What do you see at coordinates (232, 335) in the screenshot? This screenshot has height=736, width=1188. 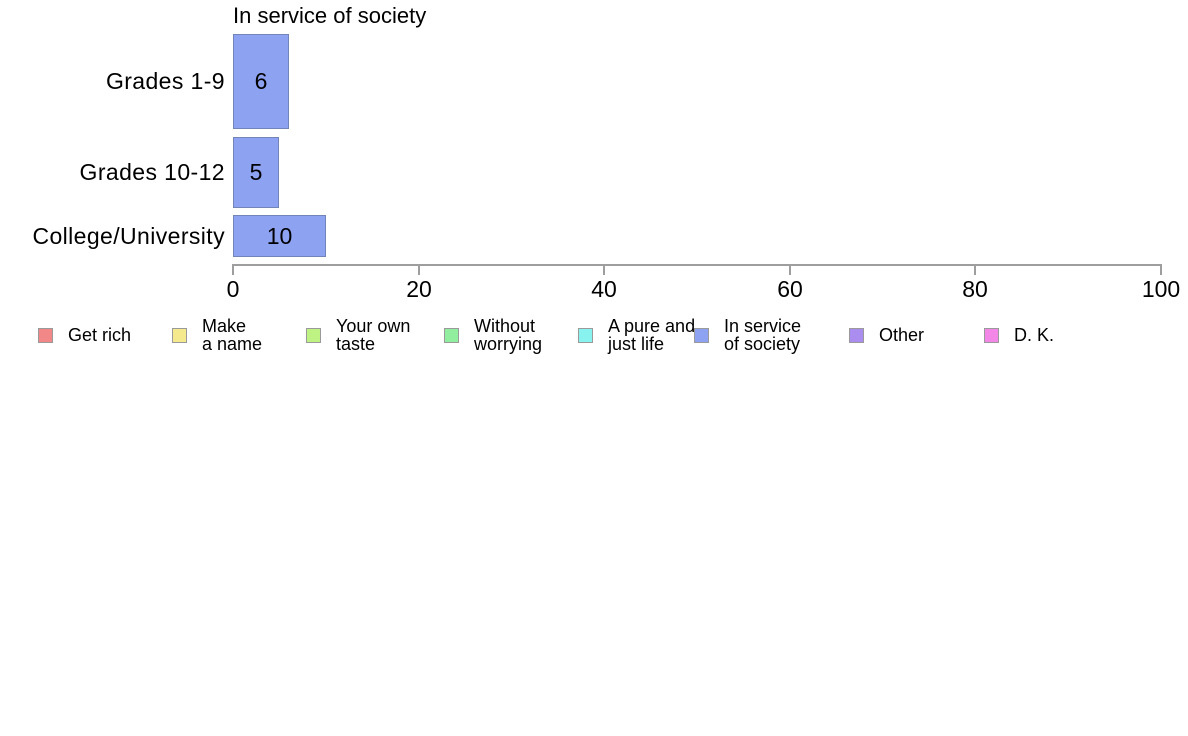 I see `legend-label: Make a name` at bounding box center [232, 335].